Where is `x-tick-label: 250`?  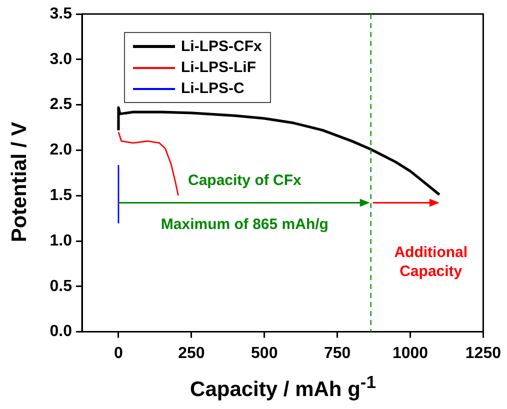
x-tick-label: 250 is located at coordinates (191, 353).